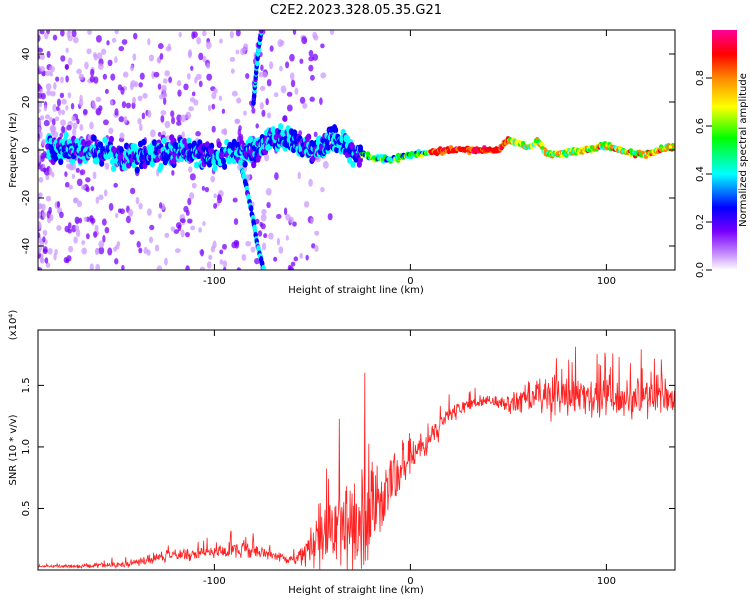 Image resolution: width=750 pixels, height=600 pixels. Describe the element at coordinates (13, 449) in the screenshot. I see `snr-ylabel: SNR (10 * v/v)` at that location.